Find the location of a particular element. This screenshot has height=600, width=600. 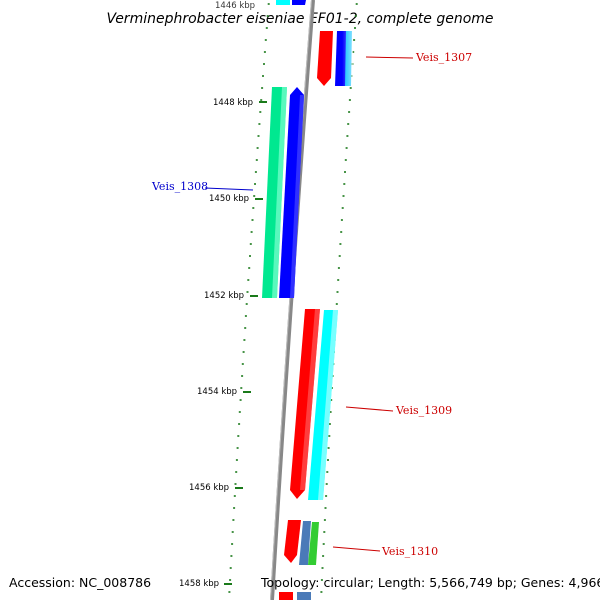

feature-blue-top is located at coordinates (299, 2).